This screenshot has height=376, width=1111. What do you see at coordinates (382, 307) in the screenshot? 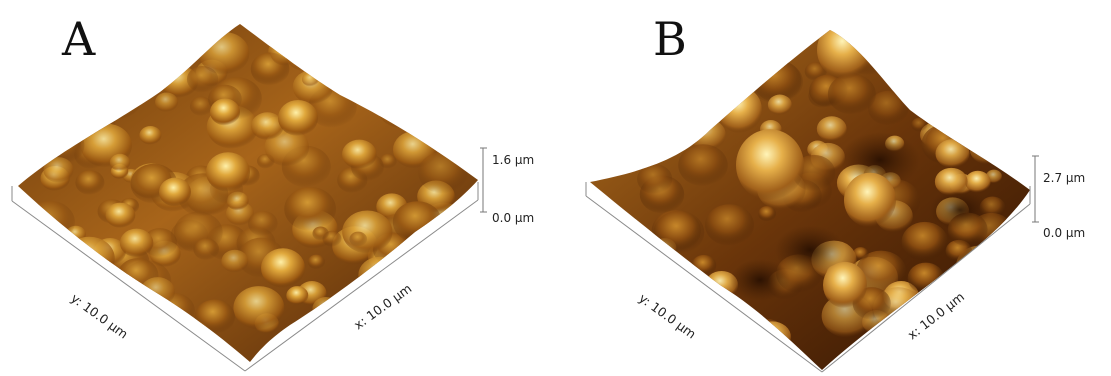
I see `x-axis-label-a: x: 10.0 µm` at bounding box center [382, 307].